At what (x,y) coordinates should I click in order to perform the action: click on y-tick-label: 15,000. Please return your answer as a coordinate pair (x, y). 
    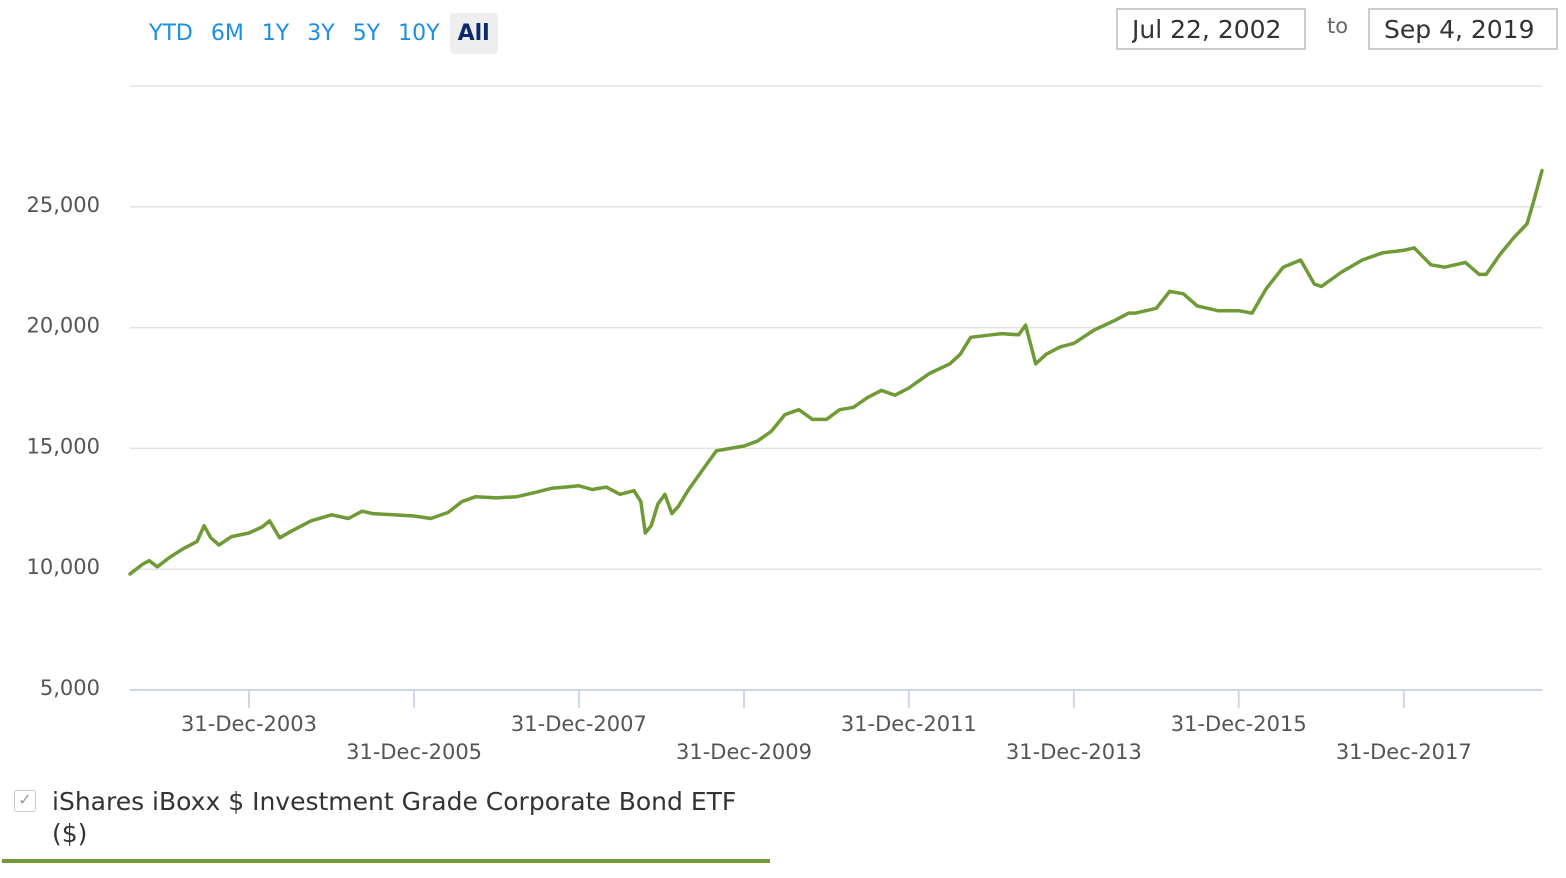
    Looking at the image, I should click on (63, 446).